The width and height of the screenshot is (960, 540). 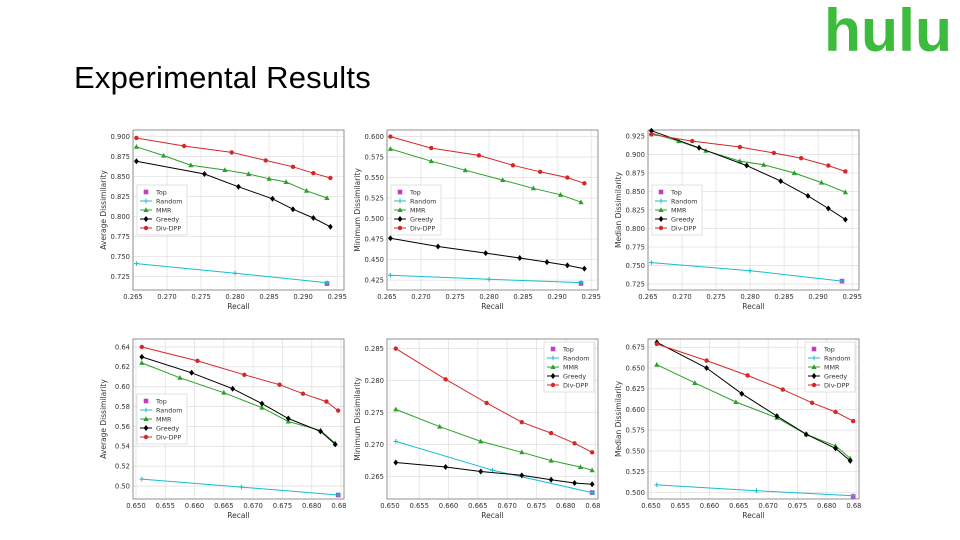 I want to click on y-tick-label: 0.285, so click(x=374, y=349).